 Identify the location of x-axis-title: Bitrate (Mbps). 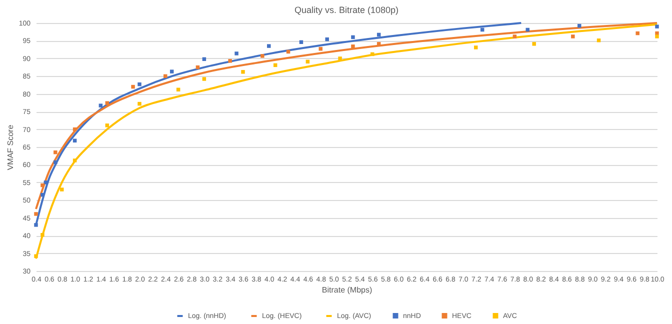
(347, 290).